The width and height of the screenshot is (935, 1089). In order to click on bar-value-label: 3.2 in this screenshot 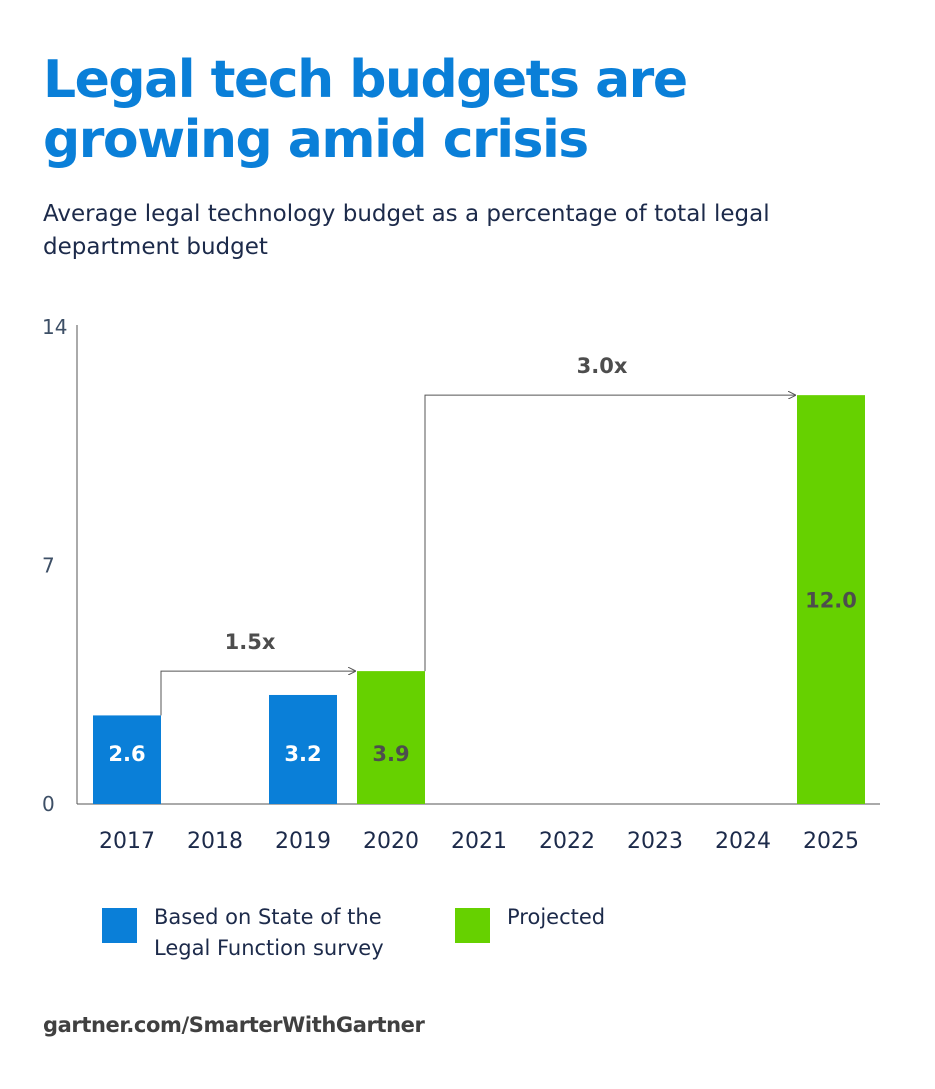, I will do `click(302, 754)`.